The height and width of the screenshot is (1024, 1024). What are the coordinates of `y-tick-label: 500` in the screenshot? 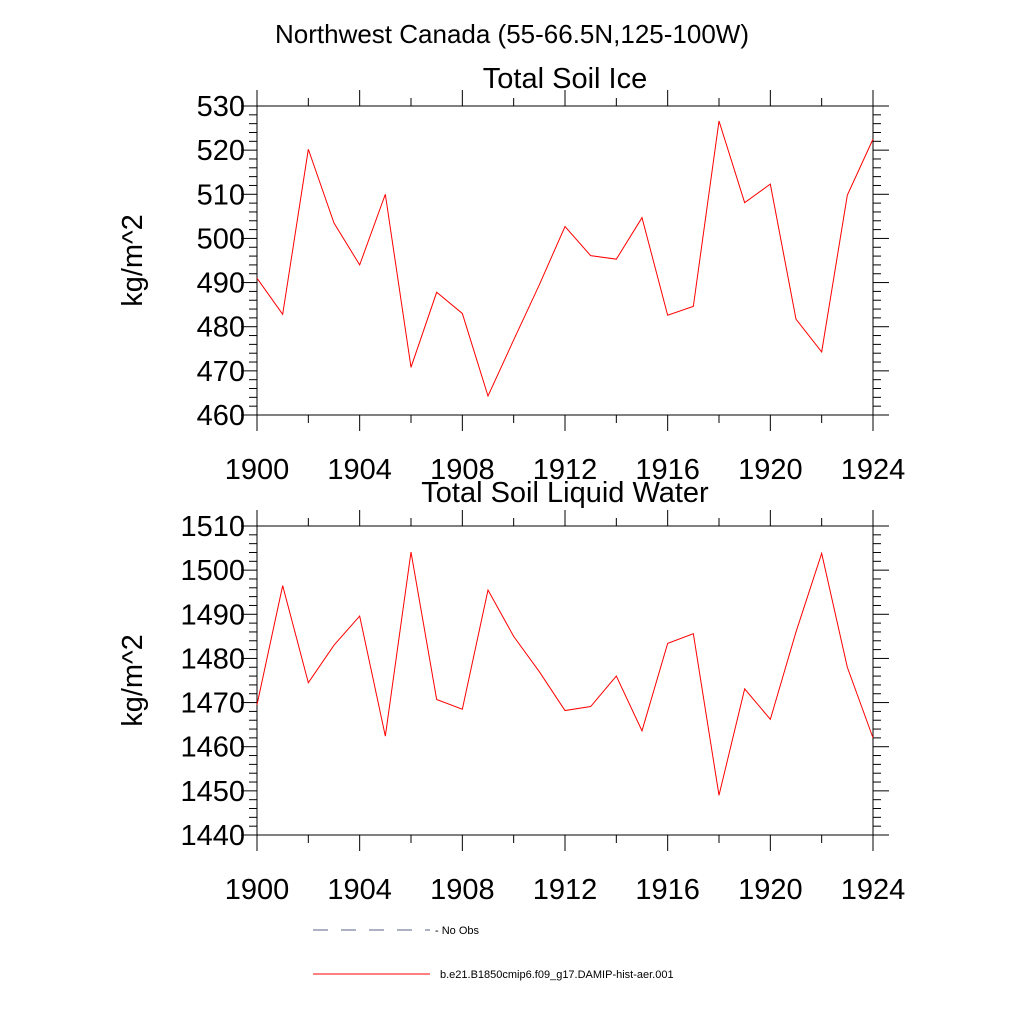 It's located at (221, 239).